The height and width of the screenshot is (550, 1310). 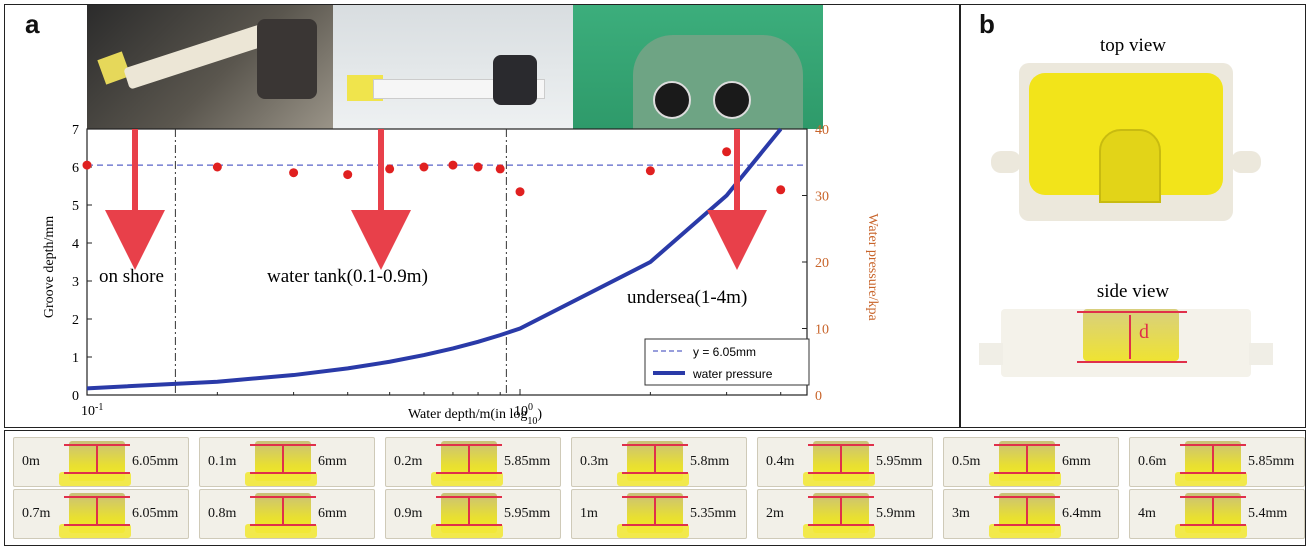 I want to click on sample-depth-label: 0.8m, so click(x=222, y=513).